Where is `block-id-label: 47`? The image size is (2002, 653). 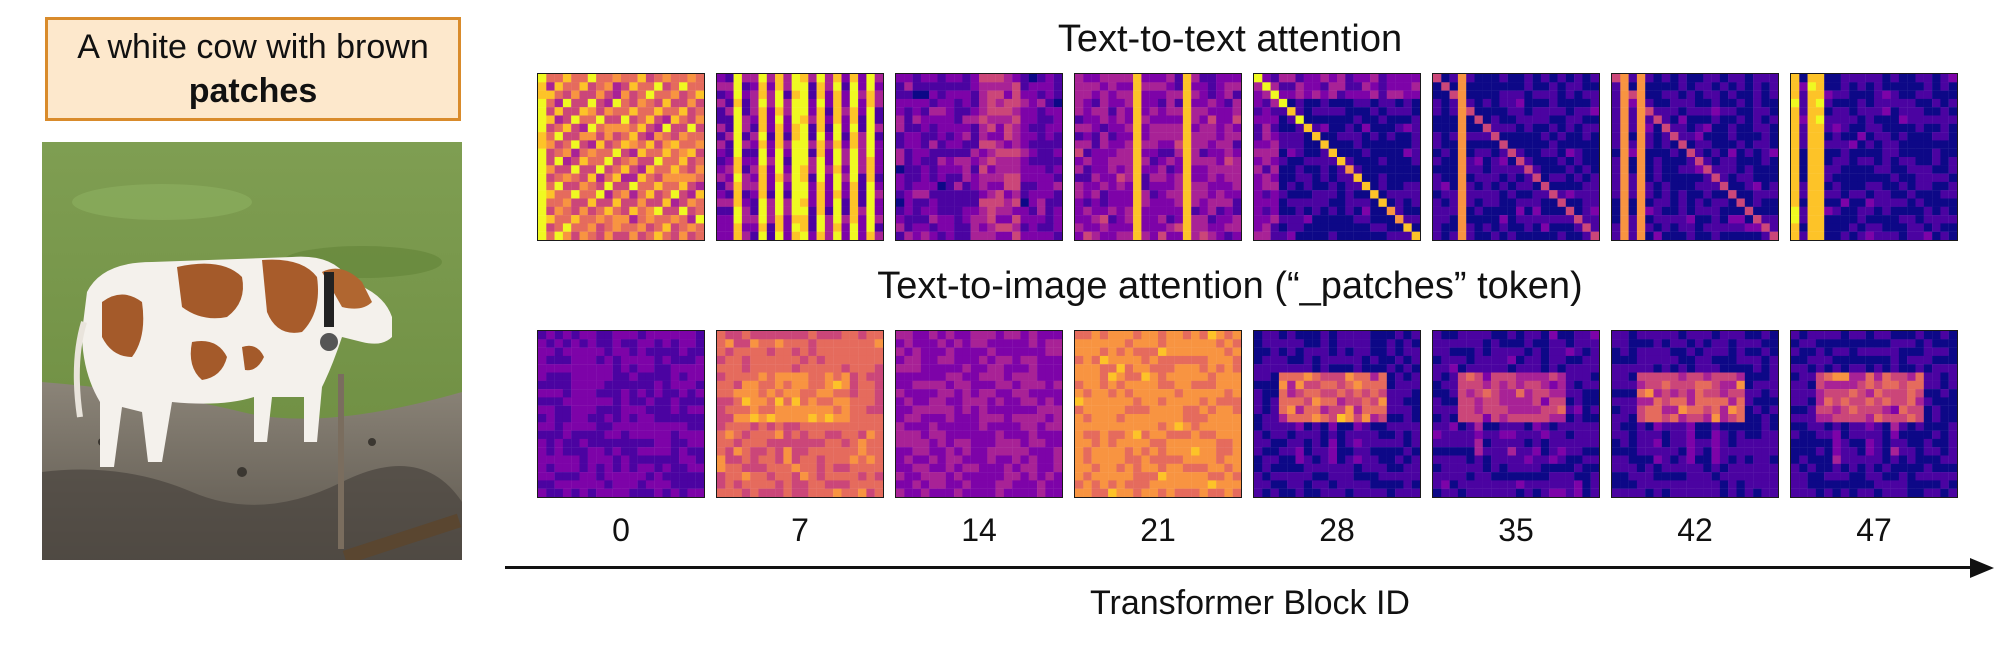
block-id-label: 47 is located at coordinates (1874, 530).